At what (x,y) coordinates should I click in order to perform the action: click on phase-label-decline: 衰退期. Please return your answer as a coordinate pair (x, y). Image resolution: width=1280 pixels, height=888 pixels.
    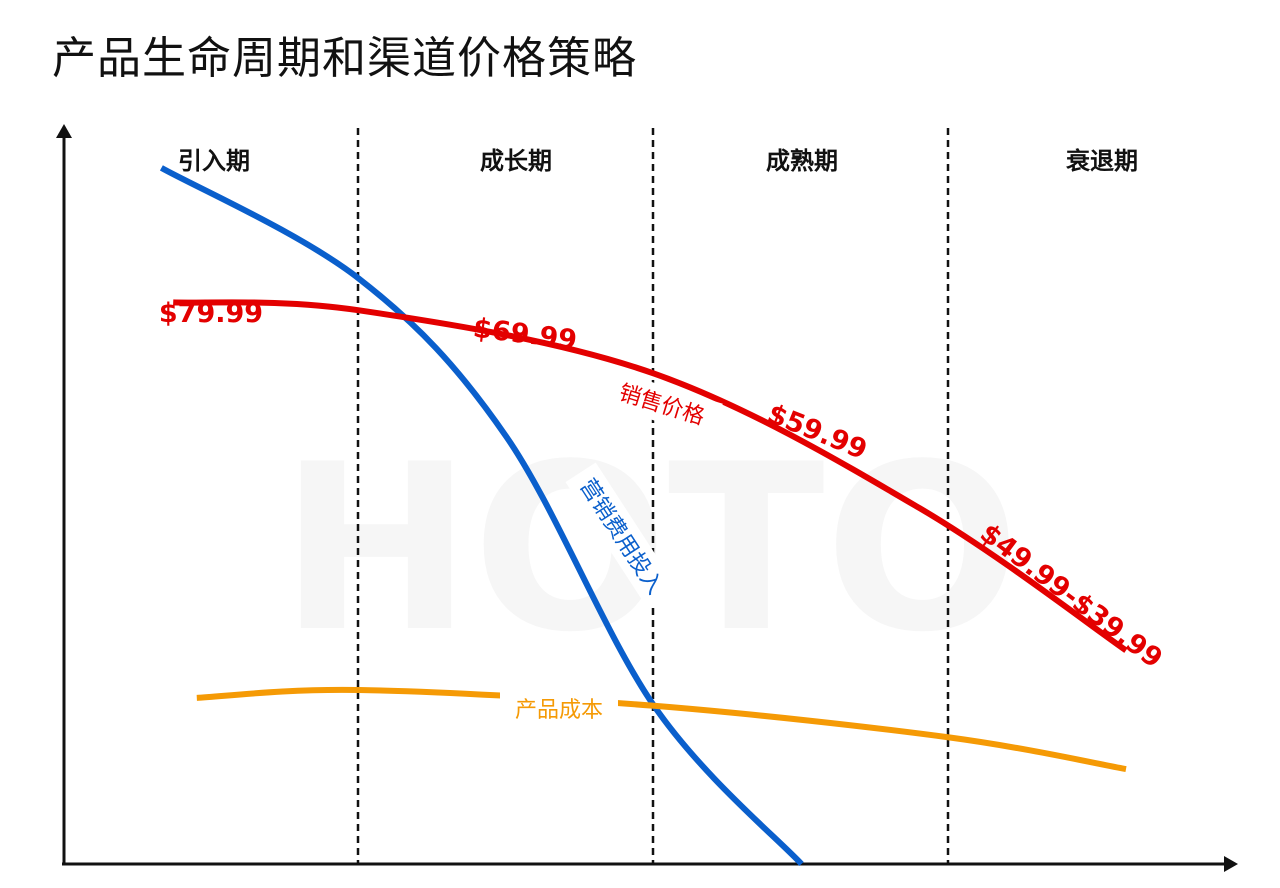
    Looking at the image, I should click on (1101, 161).